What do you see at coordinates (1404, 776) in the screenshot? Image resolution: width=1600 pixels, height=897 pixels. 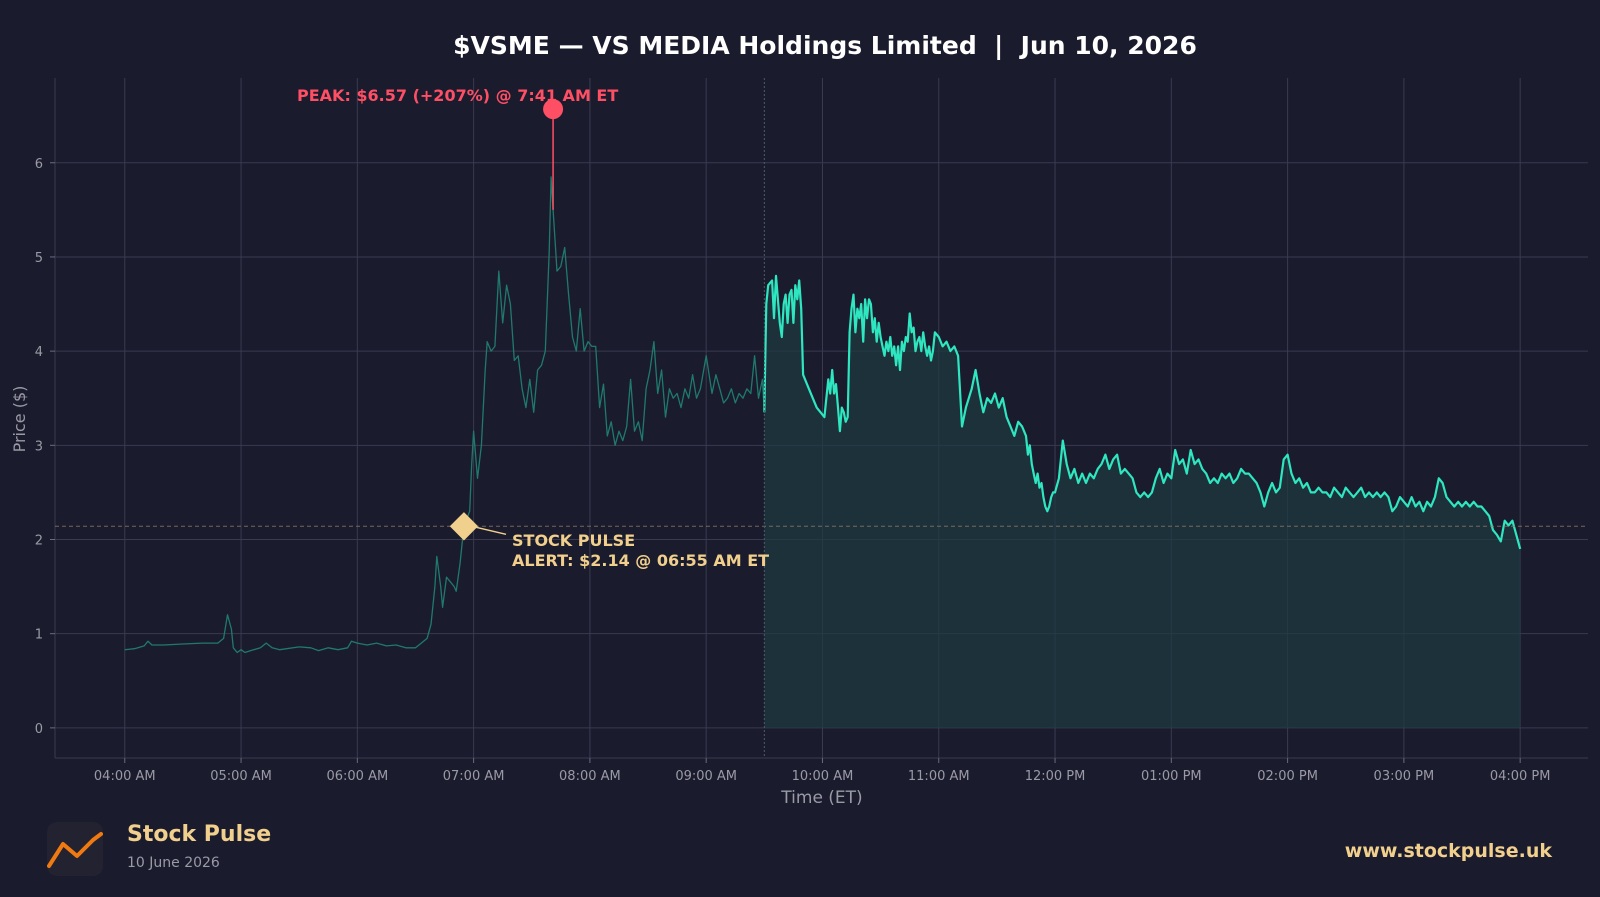 I see `x-tick-label: 03:00 PM` at bounding box center [1404, 776].